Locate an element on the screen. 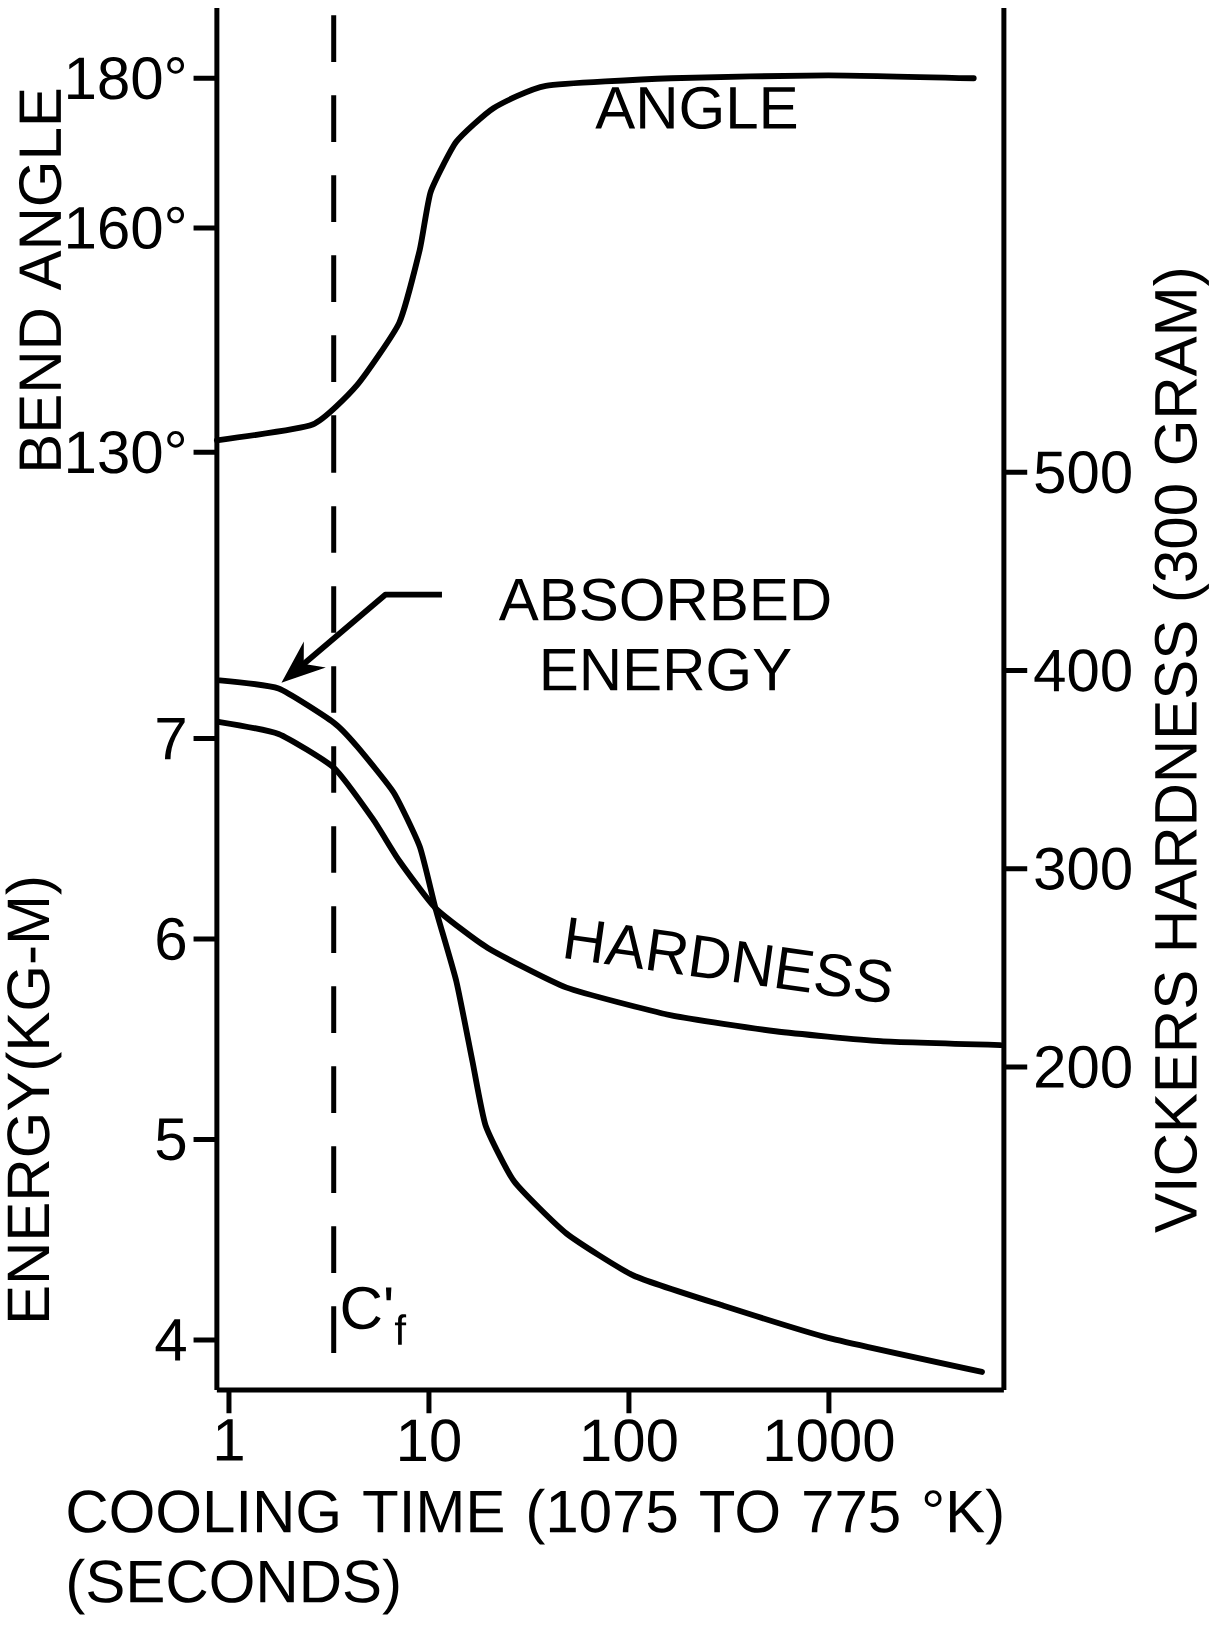  x-tick-label: 1000 is located at coordinates (830, 1440).